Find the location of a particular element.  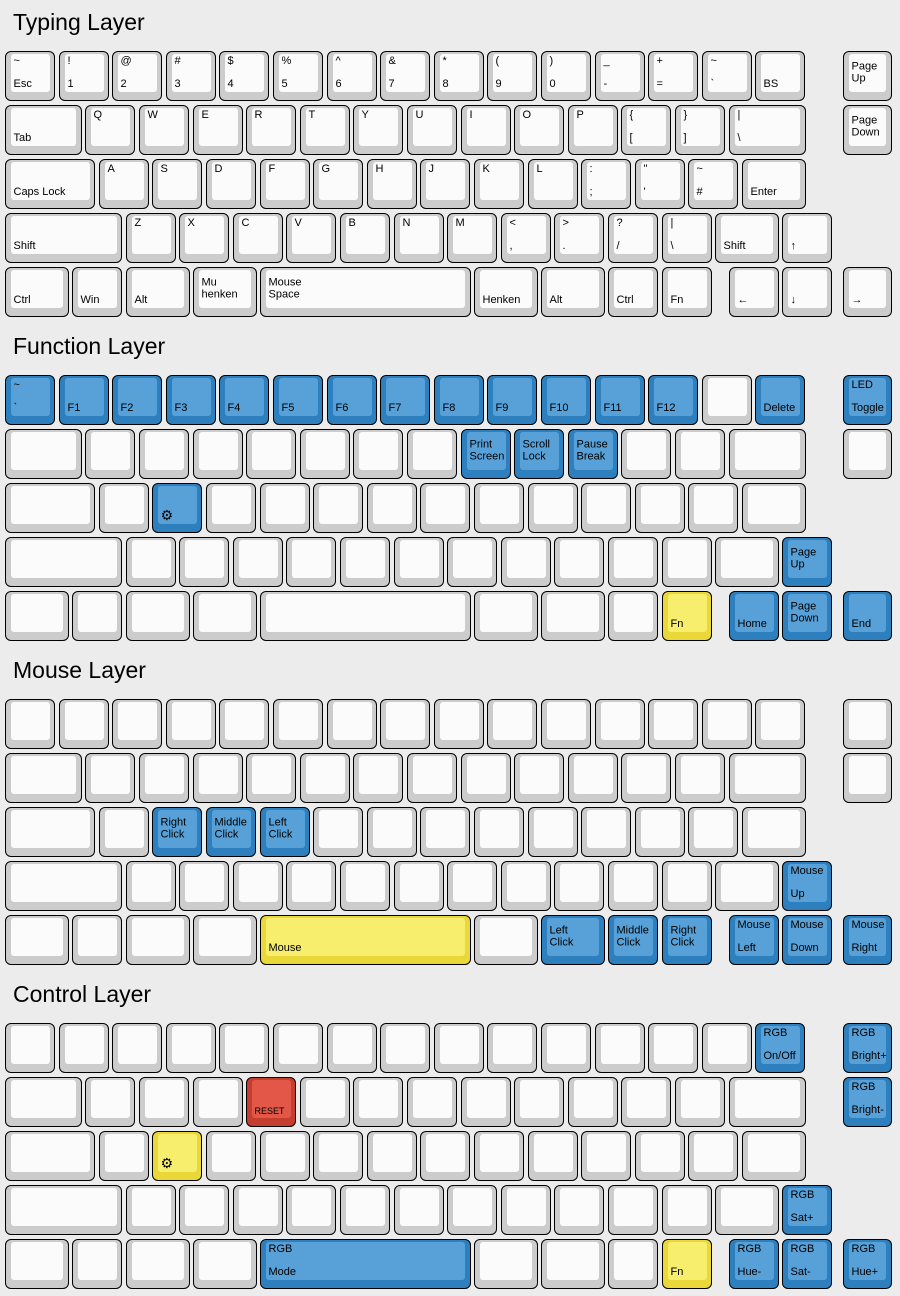

key-z: Z is located at coordinates (151, 238).